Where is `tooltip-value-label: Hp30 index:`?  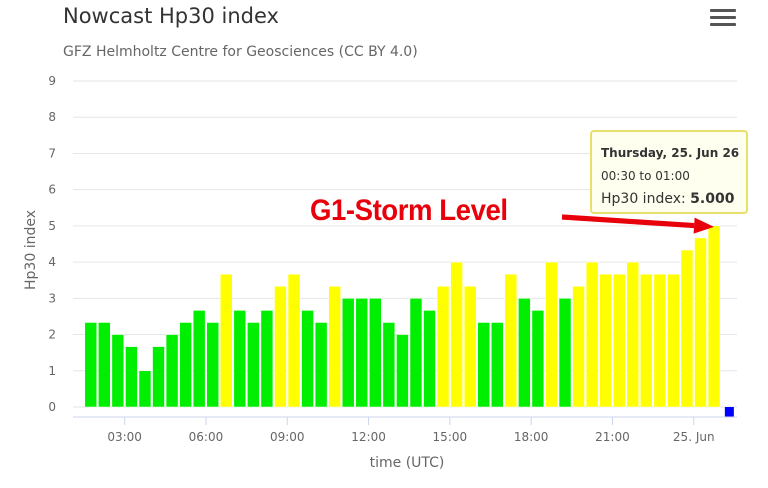
tooltip-value-label: Hp30 index: is located at coordinates (646, 199).